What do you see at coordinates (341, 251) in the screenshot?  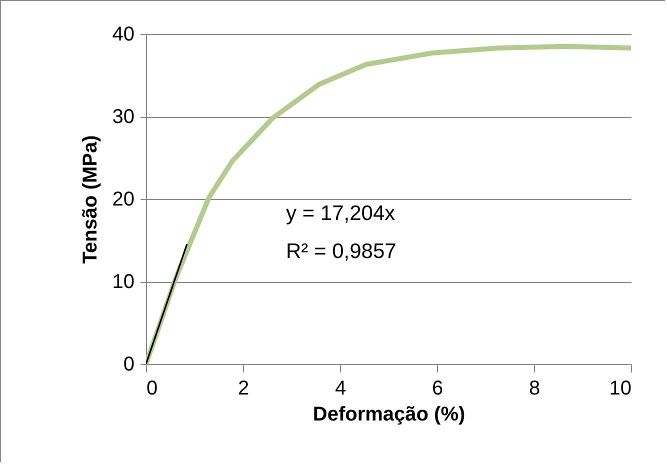 I see `annotation: R² = 0,9857` at bounding box center [341, 251].